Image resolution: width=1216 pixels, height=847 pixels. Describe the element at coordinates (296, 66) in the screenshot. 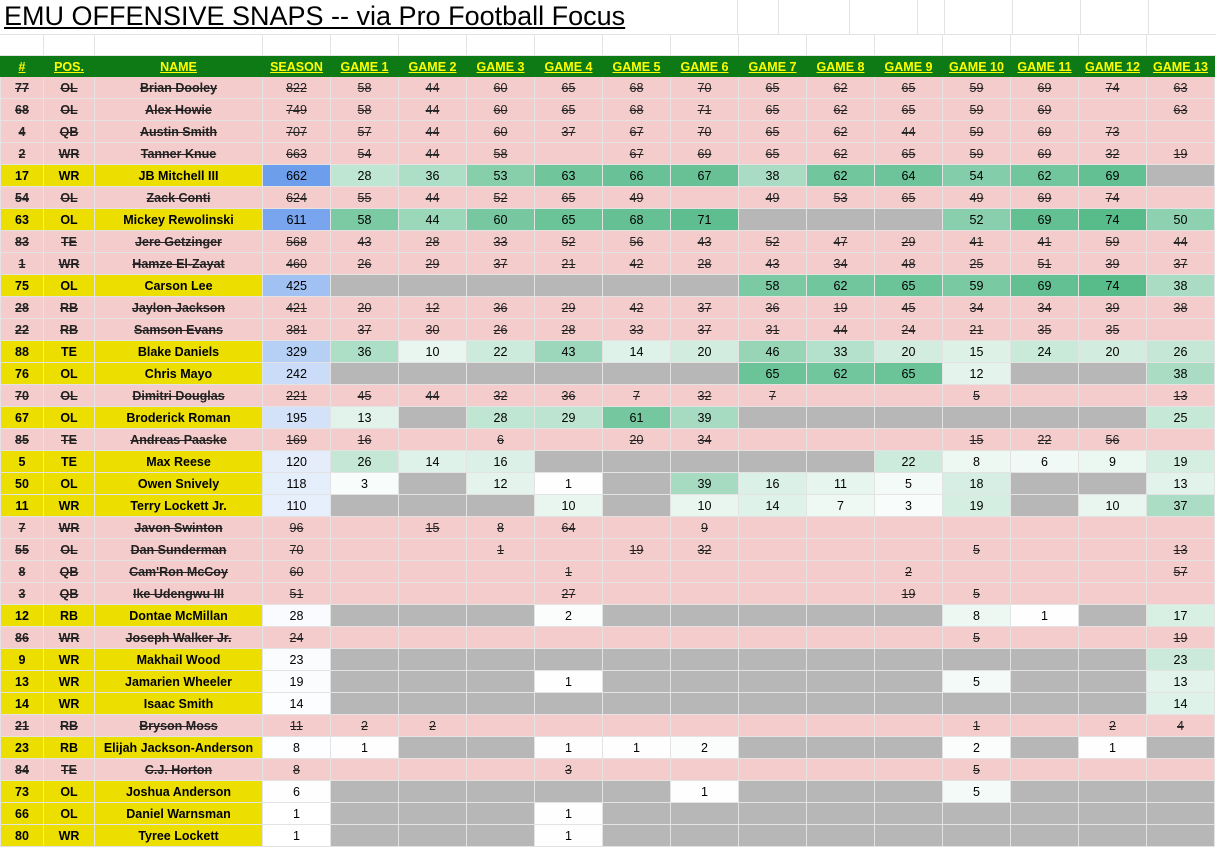

I see `column-header: SEASON` at that location.